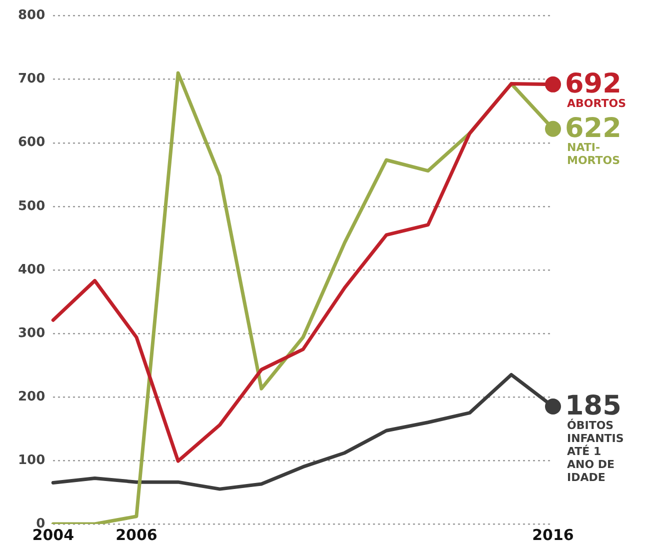  What do you see at coordinates (596, 103) in the screenshot?
I see `series-label: ABORTOS` at bounding box center [596, 103].